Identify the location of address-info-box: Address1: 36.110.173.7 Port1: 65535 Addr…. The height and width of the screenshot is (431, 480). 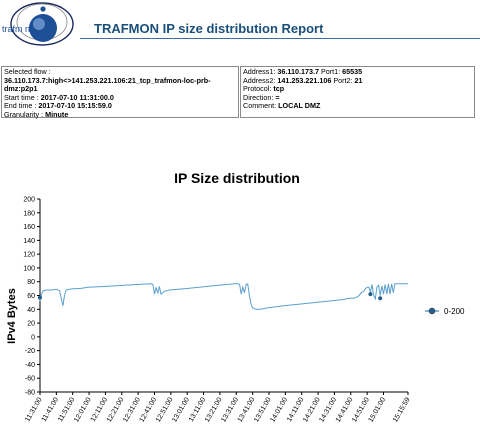
(357, 92).